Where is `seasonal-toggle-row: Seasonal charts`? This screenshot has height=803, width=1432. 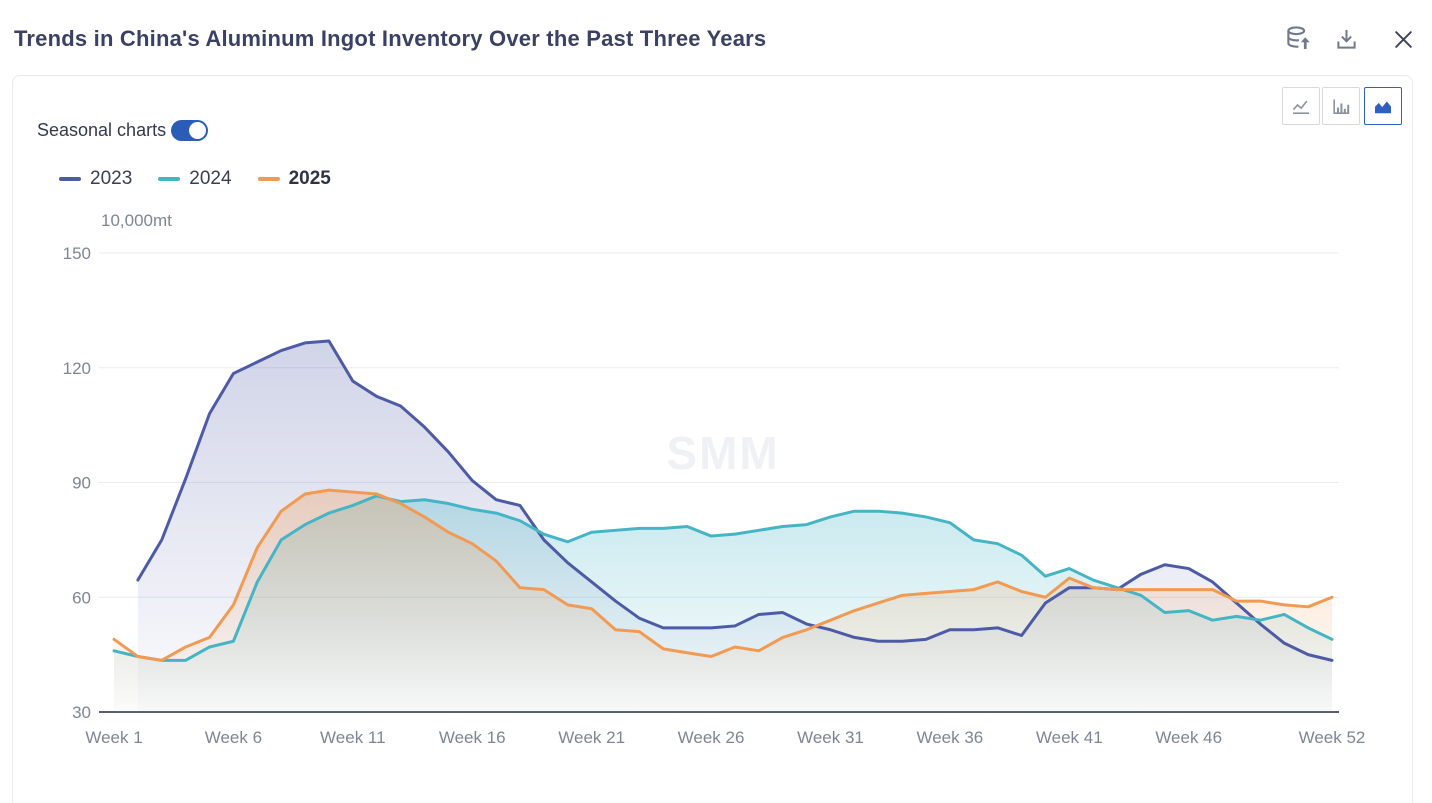
seasonal-toggle-row: Seasonal charts is located at coordinates (123, 130).